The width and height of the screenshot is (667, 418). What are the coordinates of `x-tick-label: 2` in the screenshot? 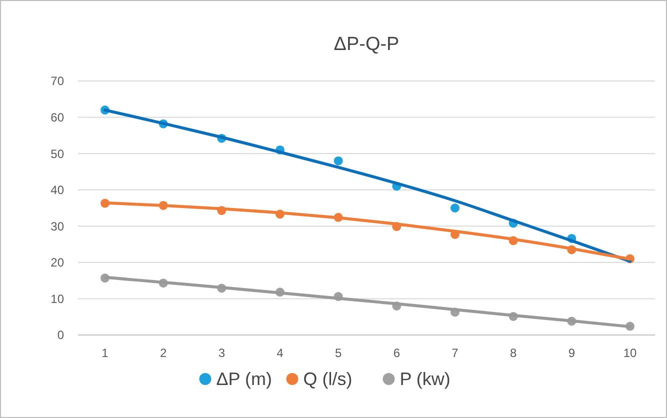 It's located at (163, 353).